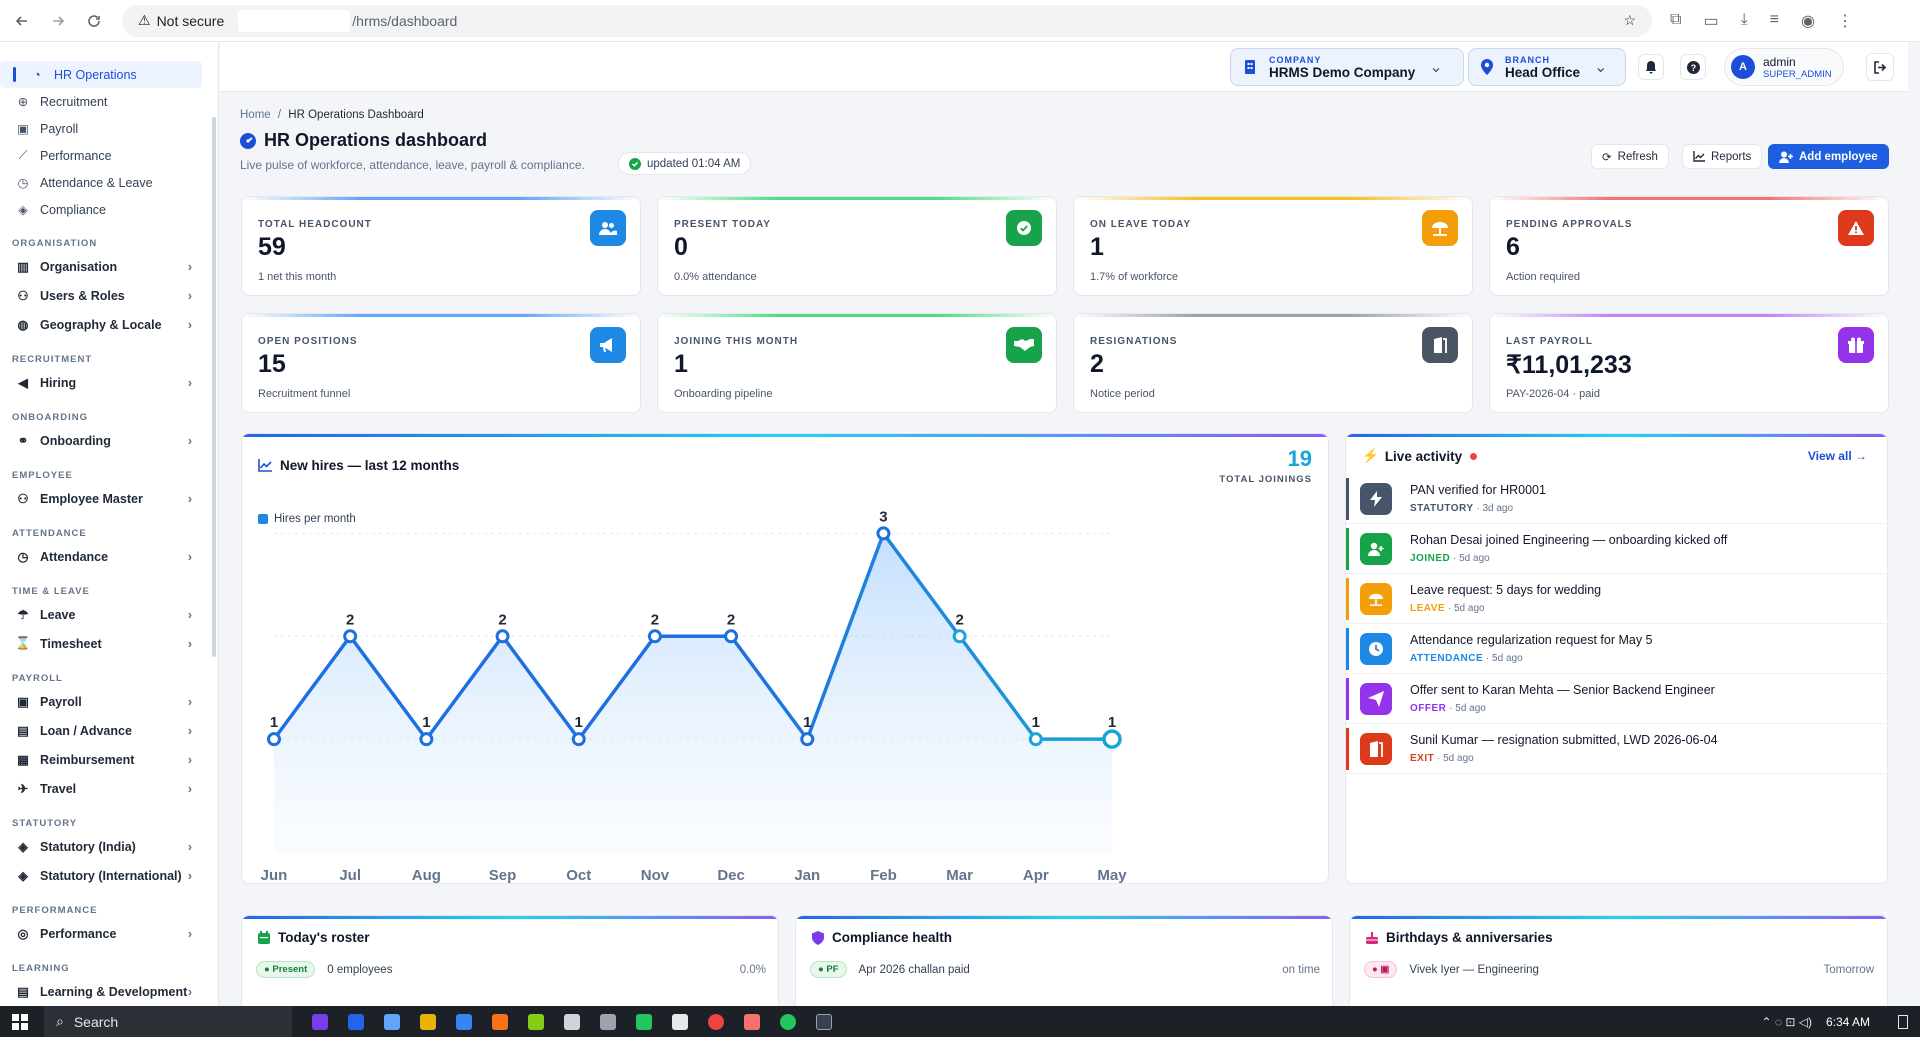 The height and width of the screenshot is (1037, 1920). Describe the element at coordinates (1880, 67) in the screenshot. I see `logout-icon` at that location.